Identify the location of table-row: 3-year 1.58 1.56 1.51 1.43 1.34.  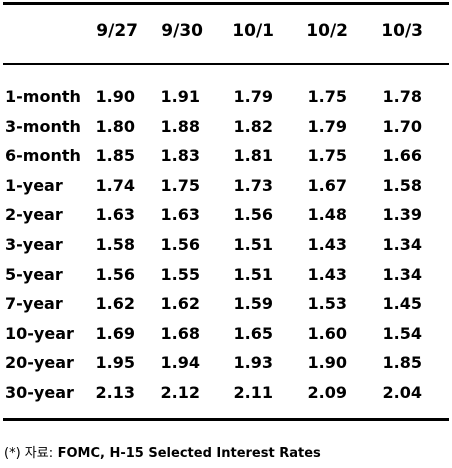
(226, 249).